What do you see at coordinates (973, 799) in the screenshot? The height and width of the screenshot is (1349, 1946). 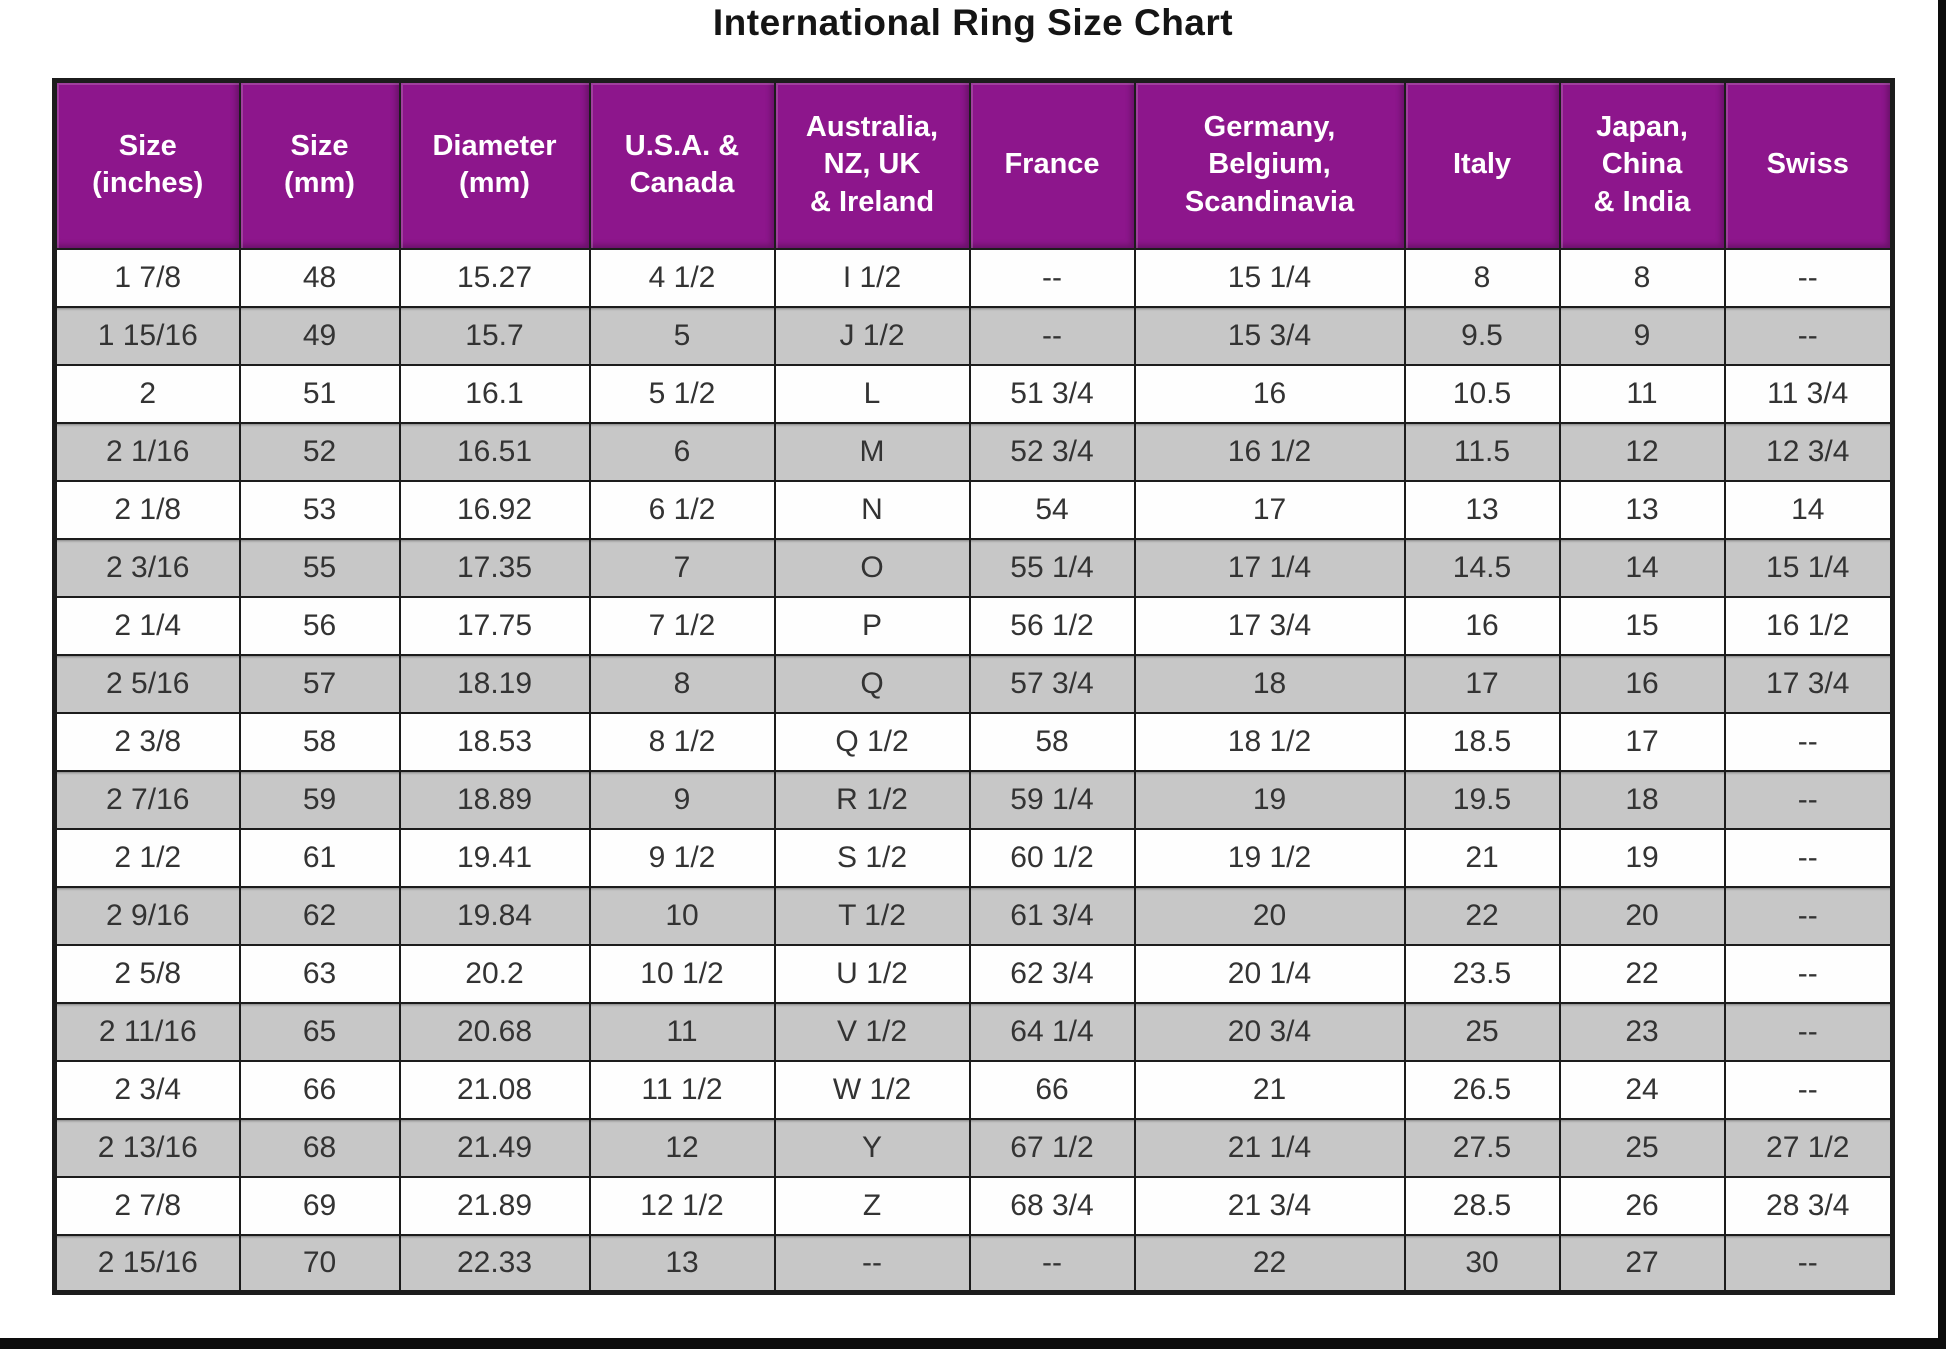 I see `table-row: 2 7/16 59 18.89 9 R 1/2 59 1/4 19 19.5 18 --` at bounding box center [973, 799].